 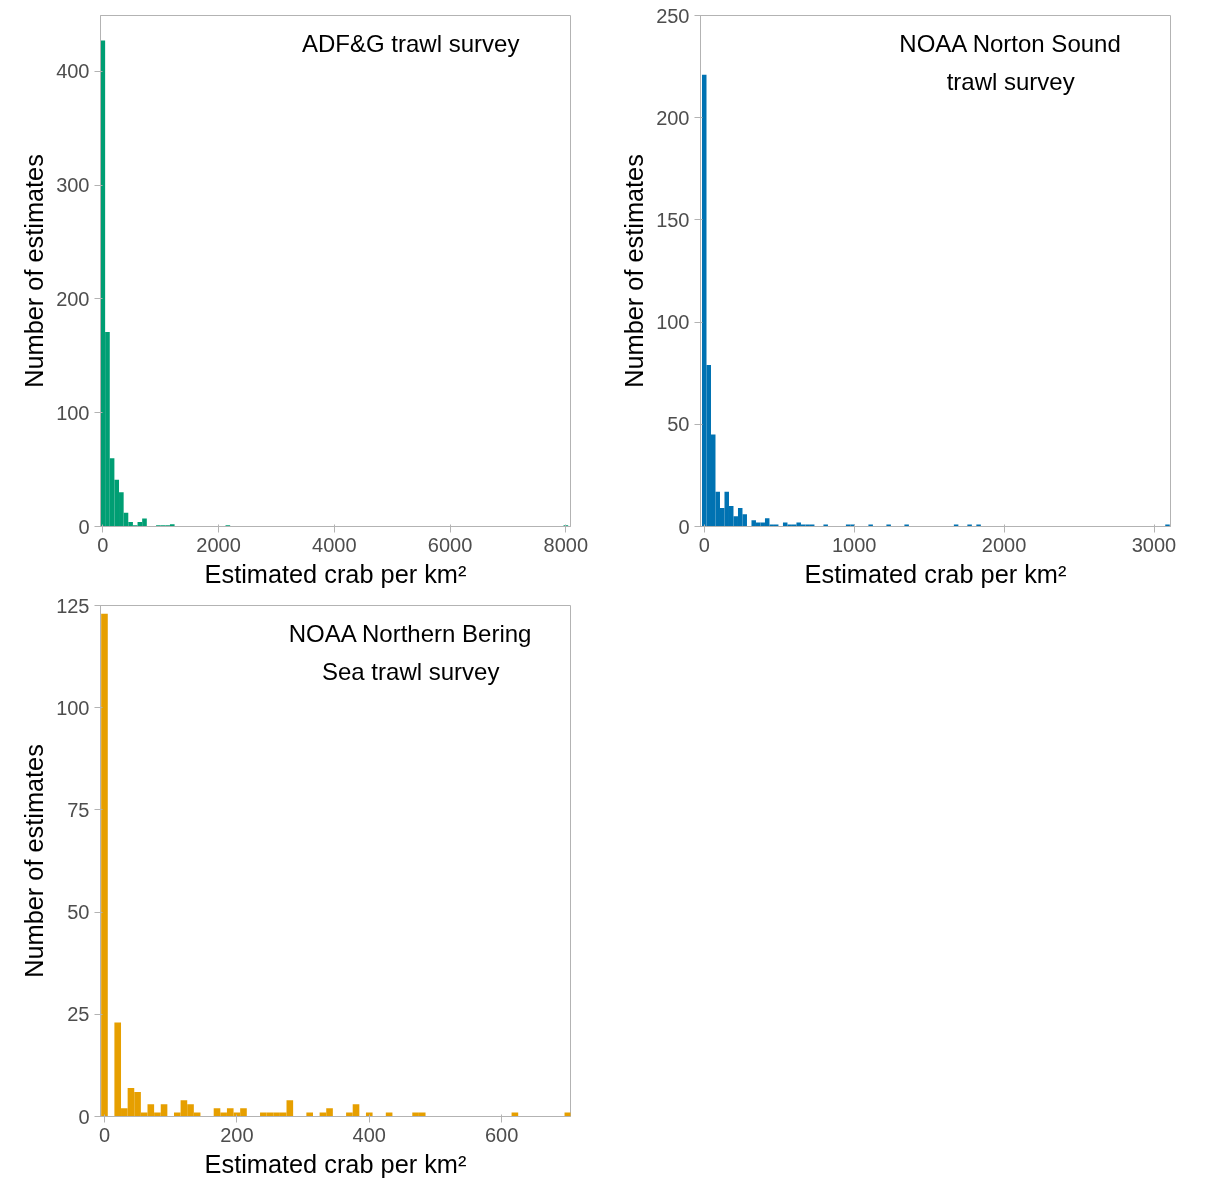 I want to click on x-tick-label: 200, so click(x=237, y=1134).